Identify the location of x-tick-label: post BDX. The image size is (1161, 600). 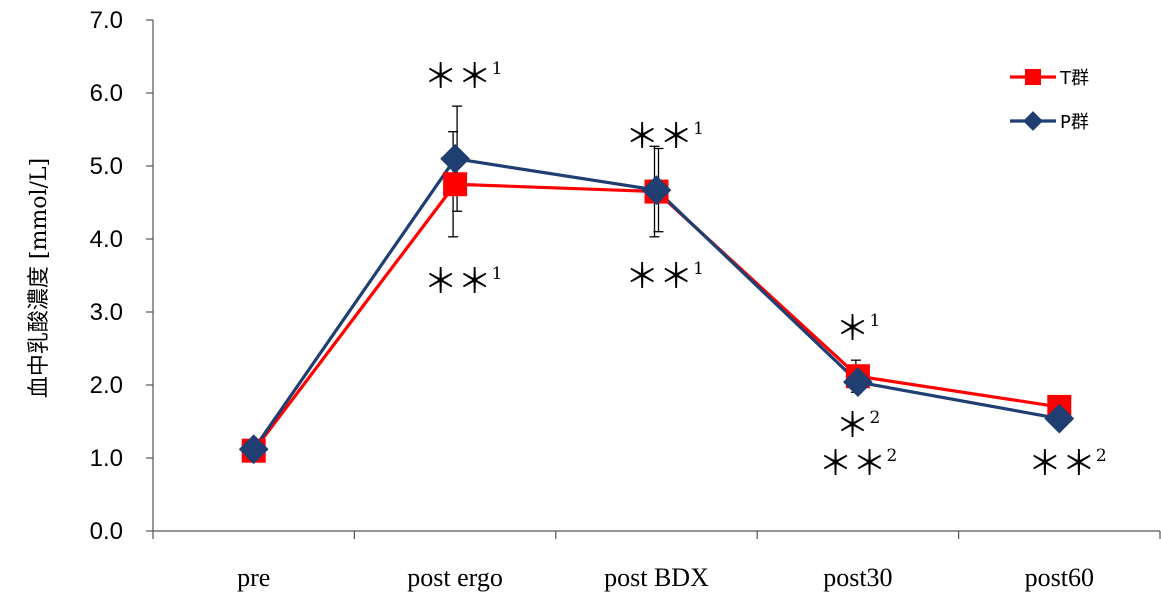
(656, 577).